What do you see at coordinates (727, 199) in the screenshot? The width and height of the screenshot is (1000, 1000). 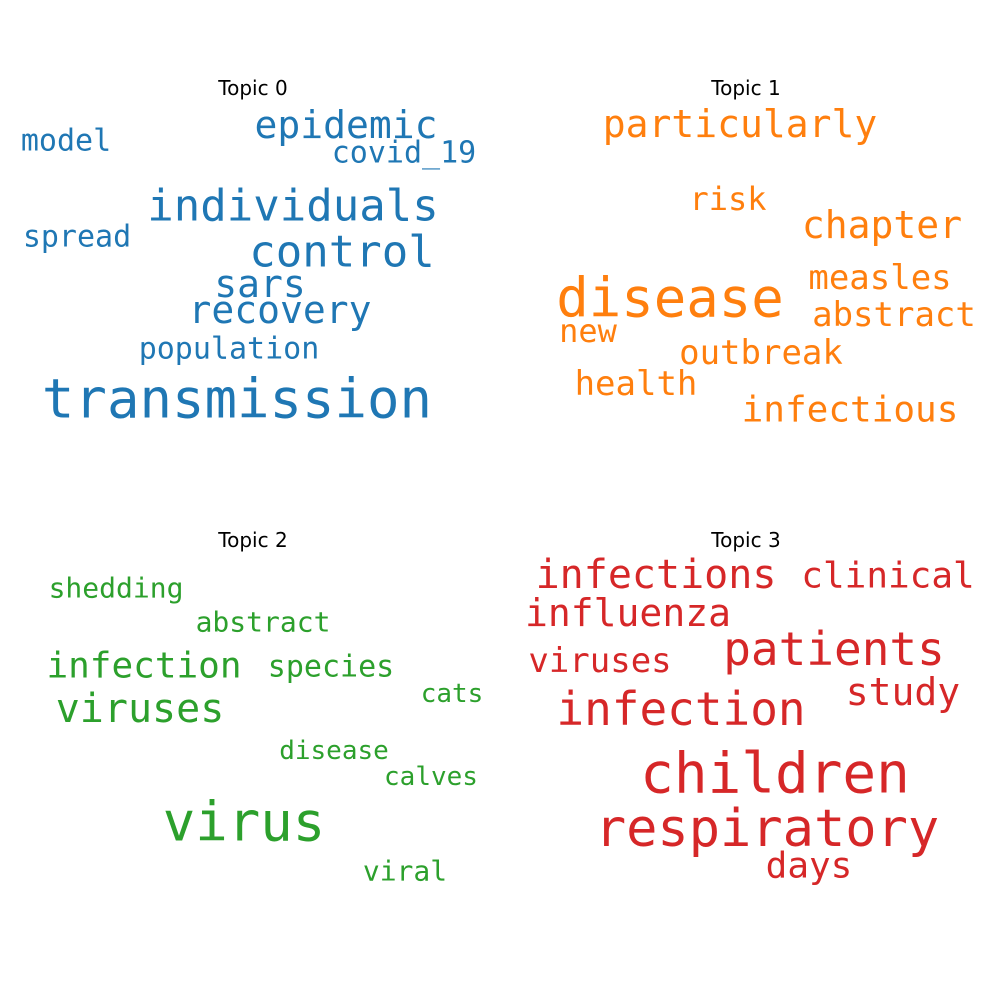 I see `word-risk: risk` at bounding box center [727, 199].